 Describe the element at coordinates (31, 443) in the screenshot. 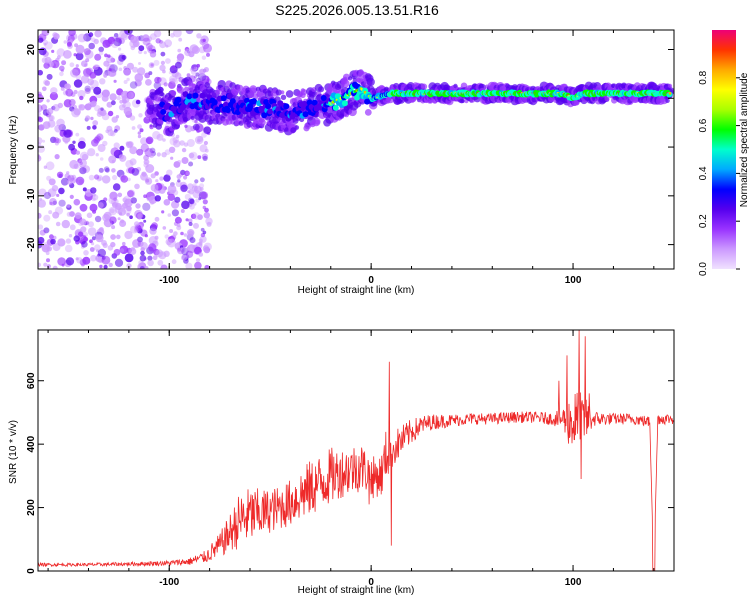

I see `snr-ytick-label: 400` at that location.